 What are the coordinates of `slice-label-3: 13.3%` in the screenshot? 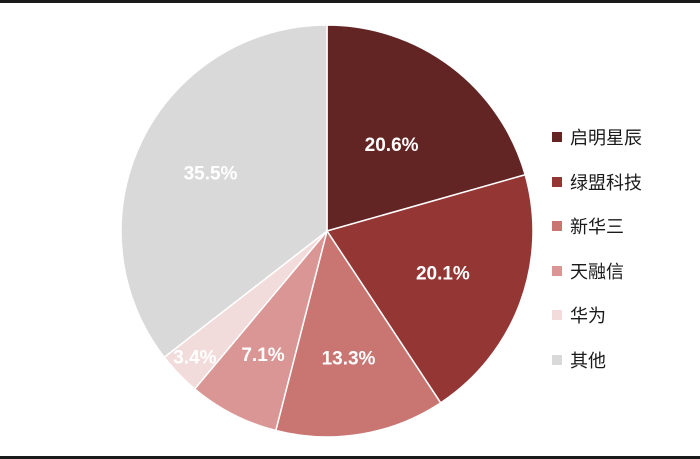 It's located at (349, 359).